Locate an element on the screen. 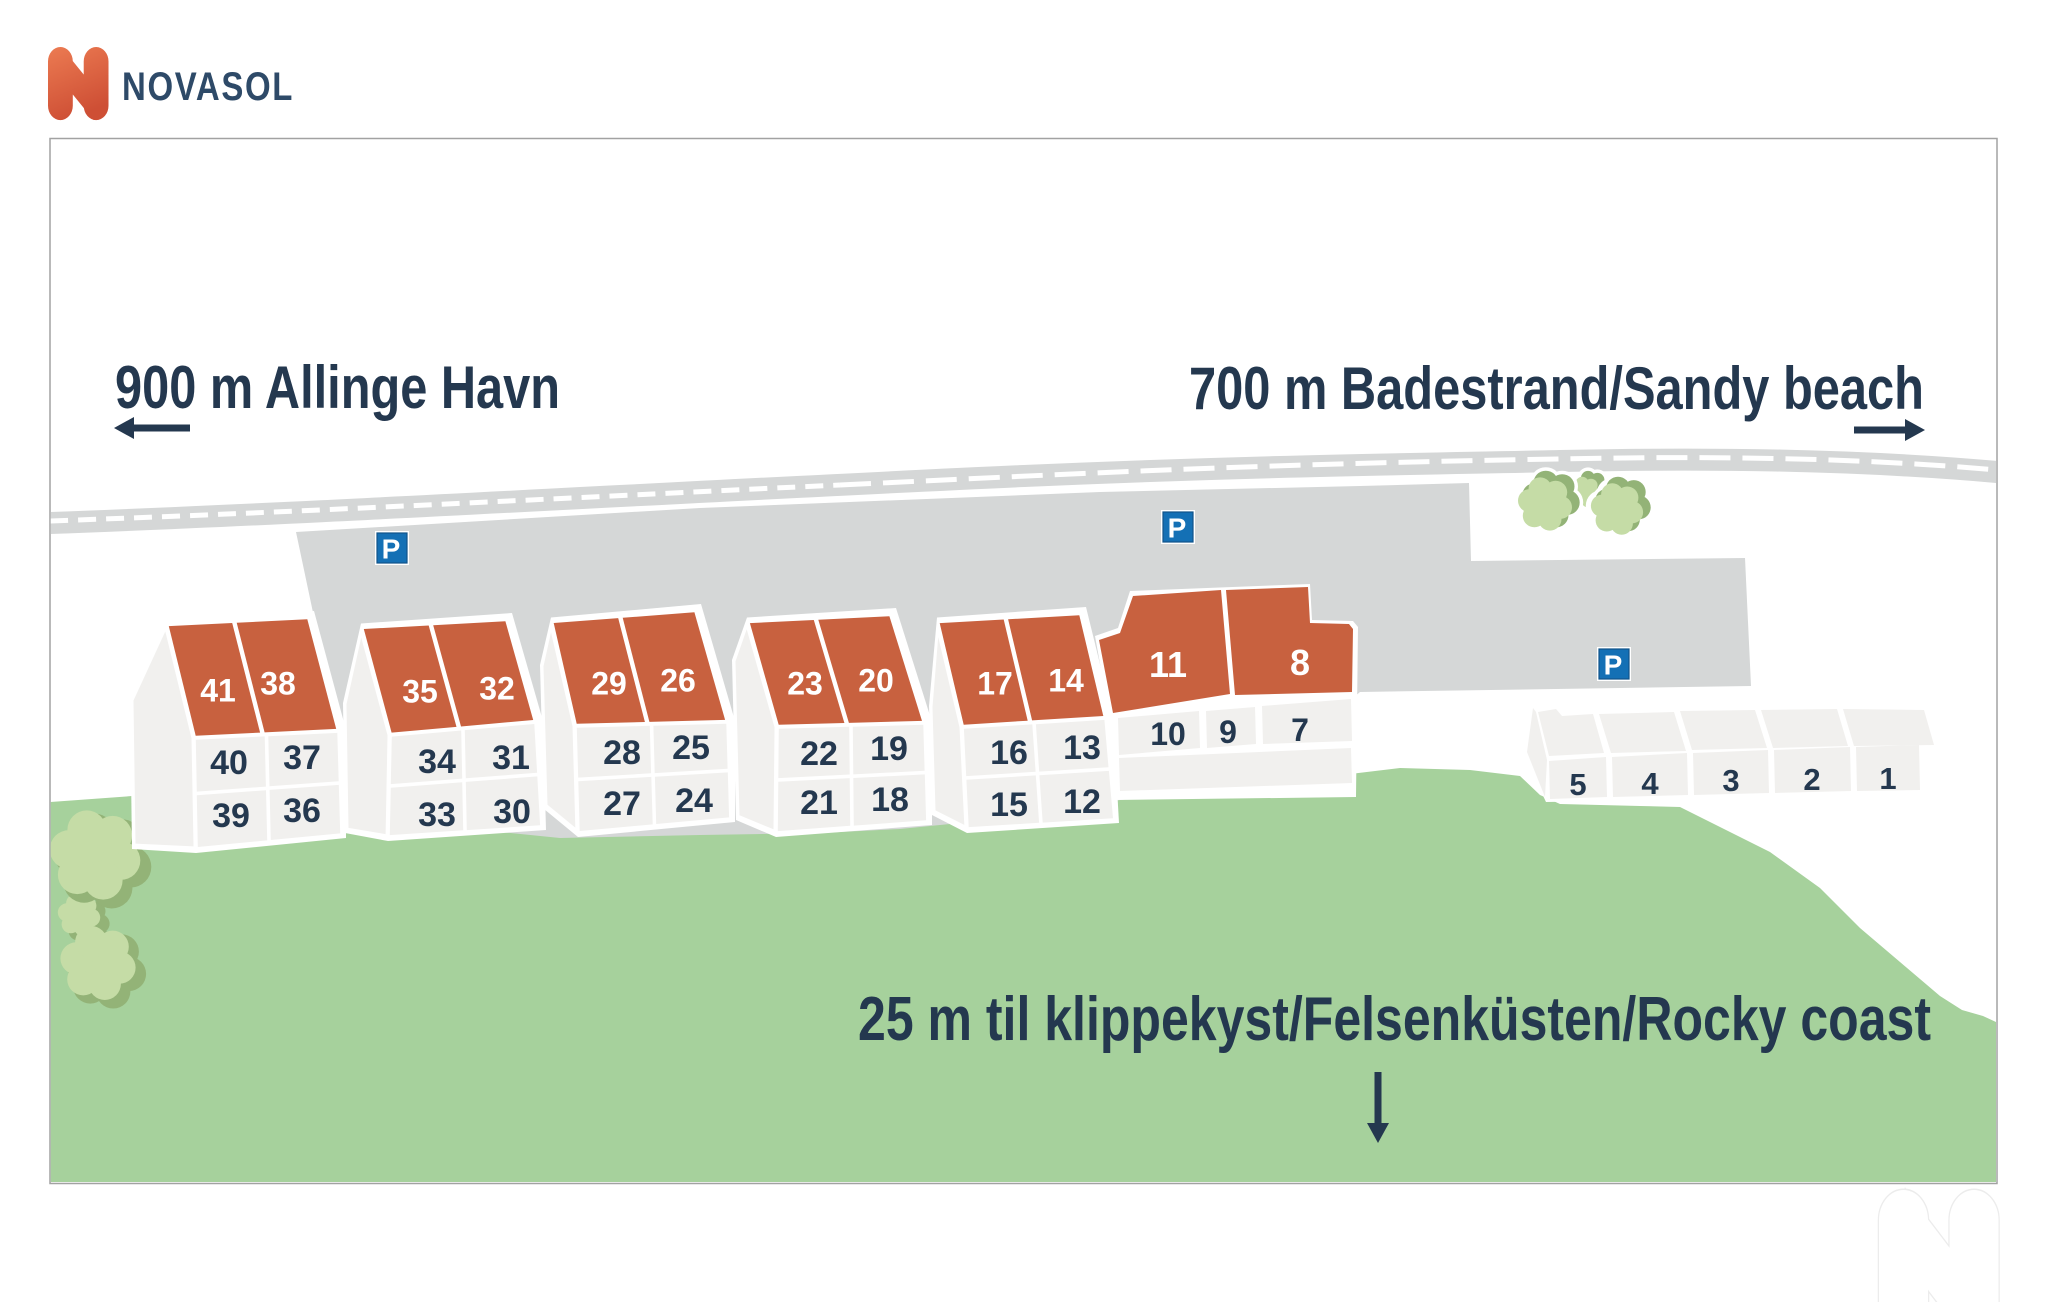 The height and width of the screenshot is (1302, 2048). svg-text: 7 is located at coordinates (1300, 730).